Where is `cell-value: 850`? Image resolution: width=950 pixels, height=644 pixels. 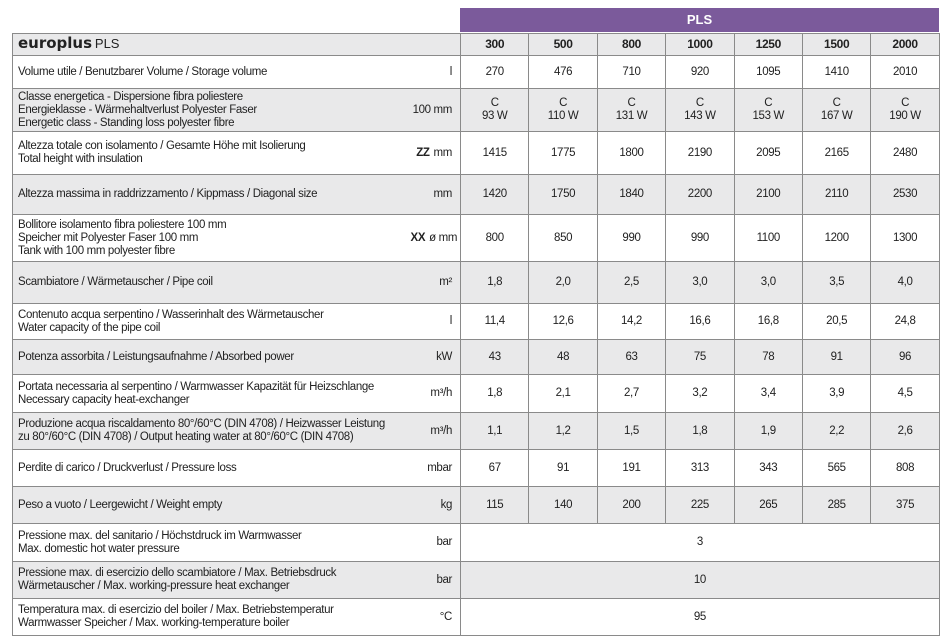 cell-value: 850 is located at coordinates (563, 238).